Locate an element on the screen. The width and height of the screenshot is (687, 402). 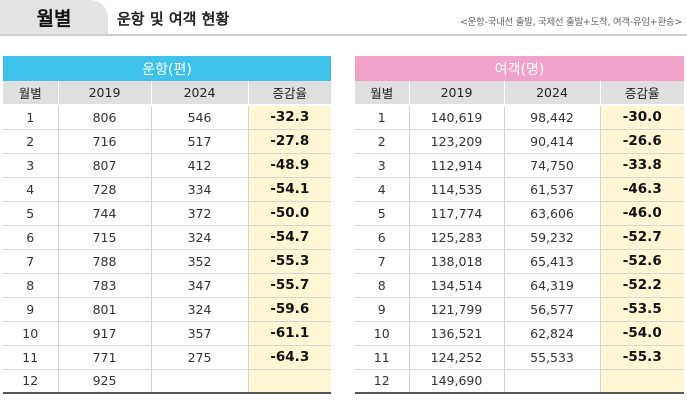
cell-year-2019: 117,774 is located at coordinates (457, 213).